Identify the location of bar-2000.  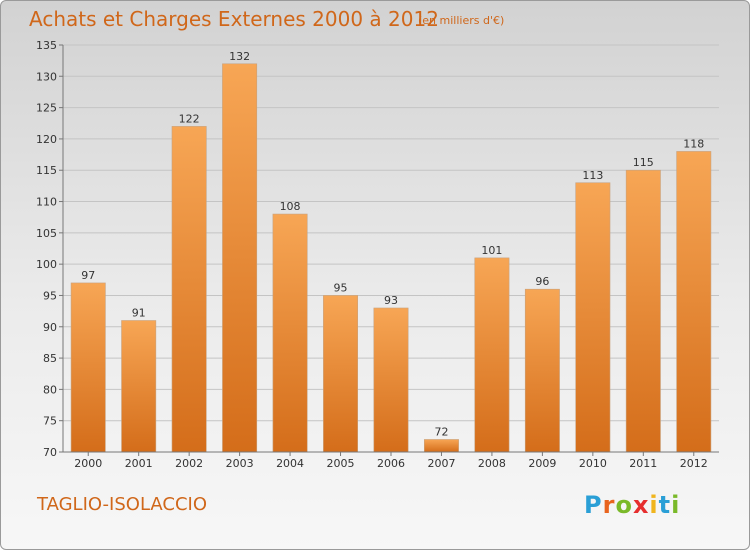
(88, 367).